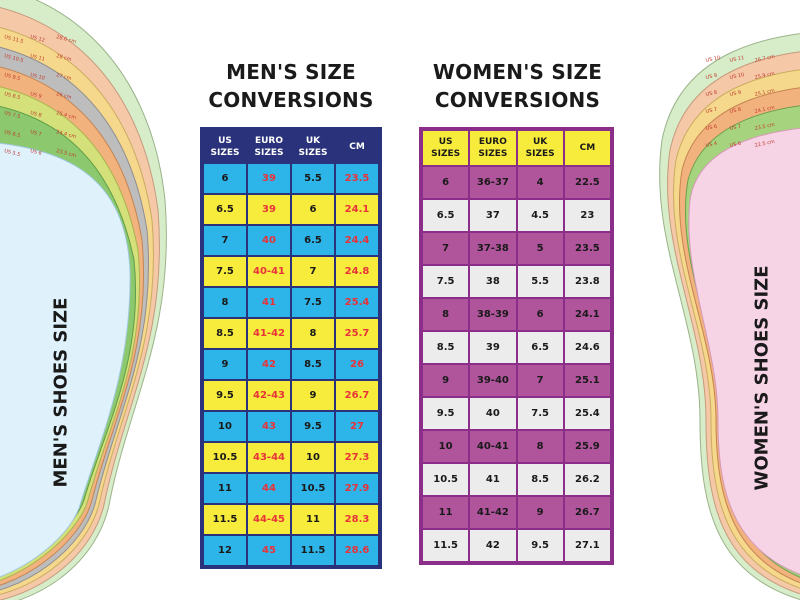 Image resolution: width=800 pixels, height=600 pixels. I want to click on women-table-row: 10.5 41 8.5 26.2, so click(516, 479).